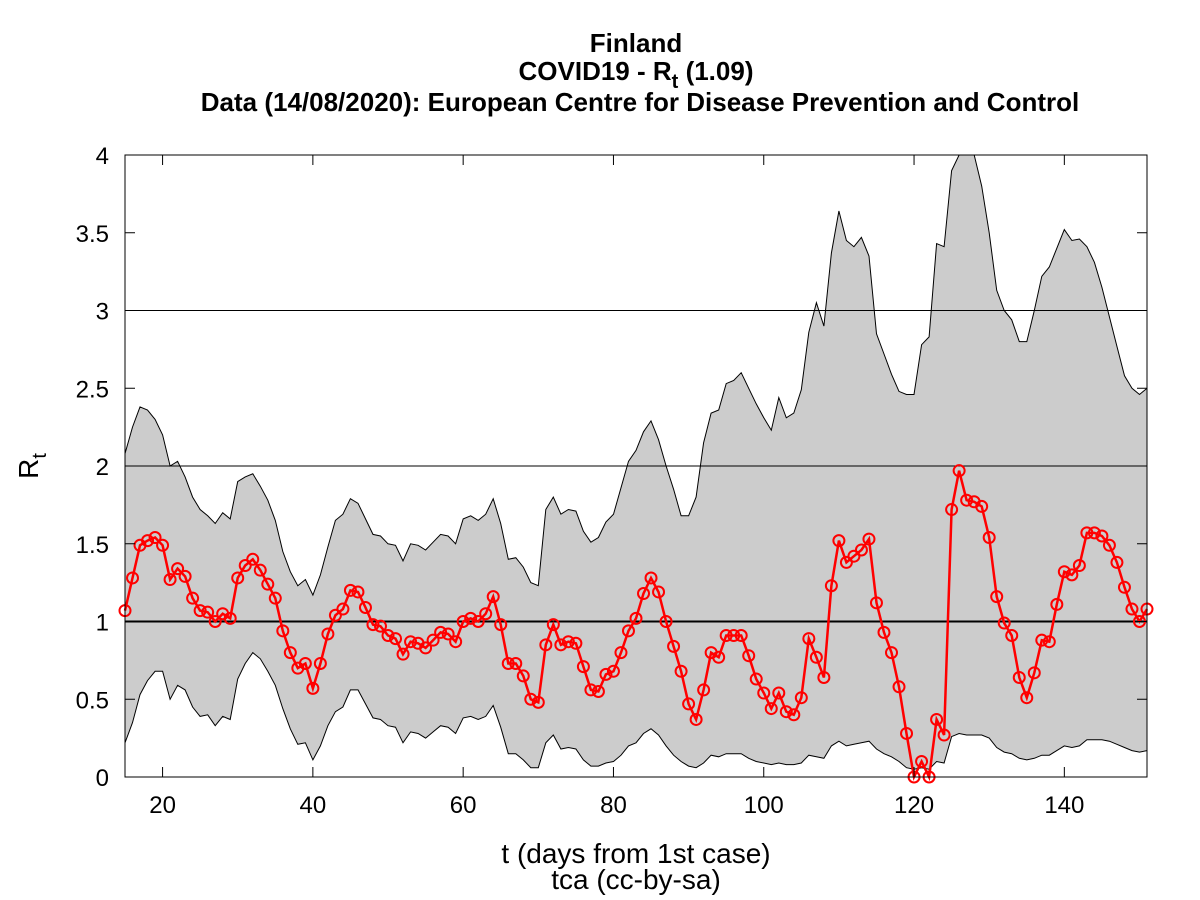 The image size is (1200, 900). I want to click on y-tick-label: 2, so click(102, 467).